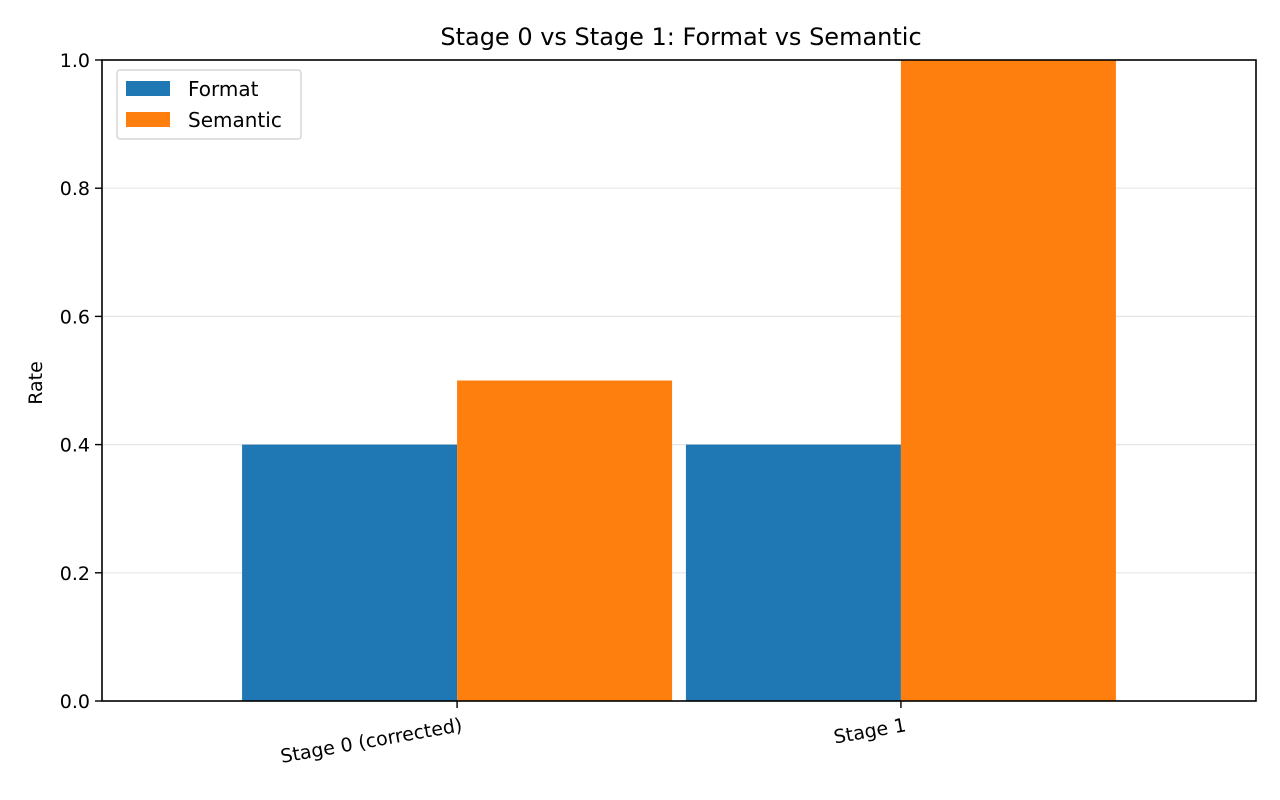  I want to click on y-tick-label-2: 0.4, so click(75, 446).